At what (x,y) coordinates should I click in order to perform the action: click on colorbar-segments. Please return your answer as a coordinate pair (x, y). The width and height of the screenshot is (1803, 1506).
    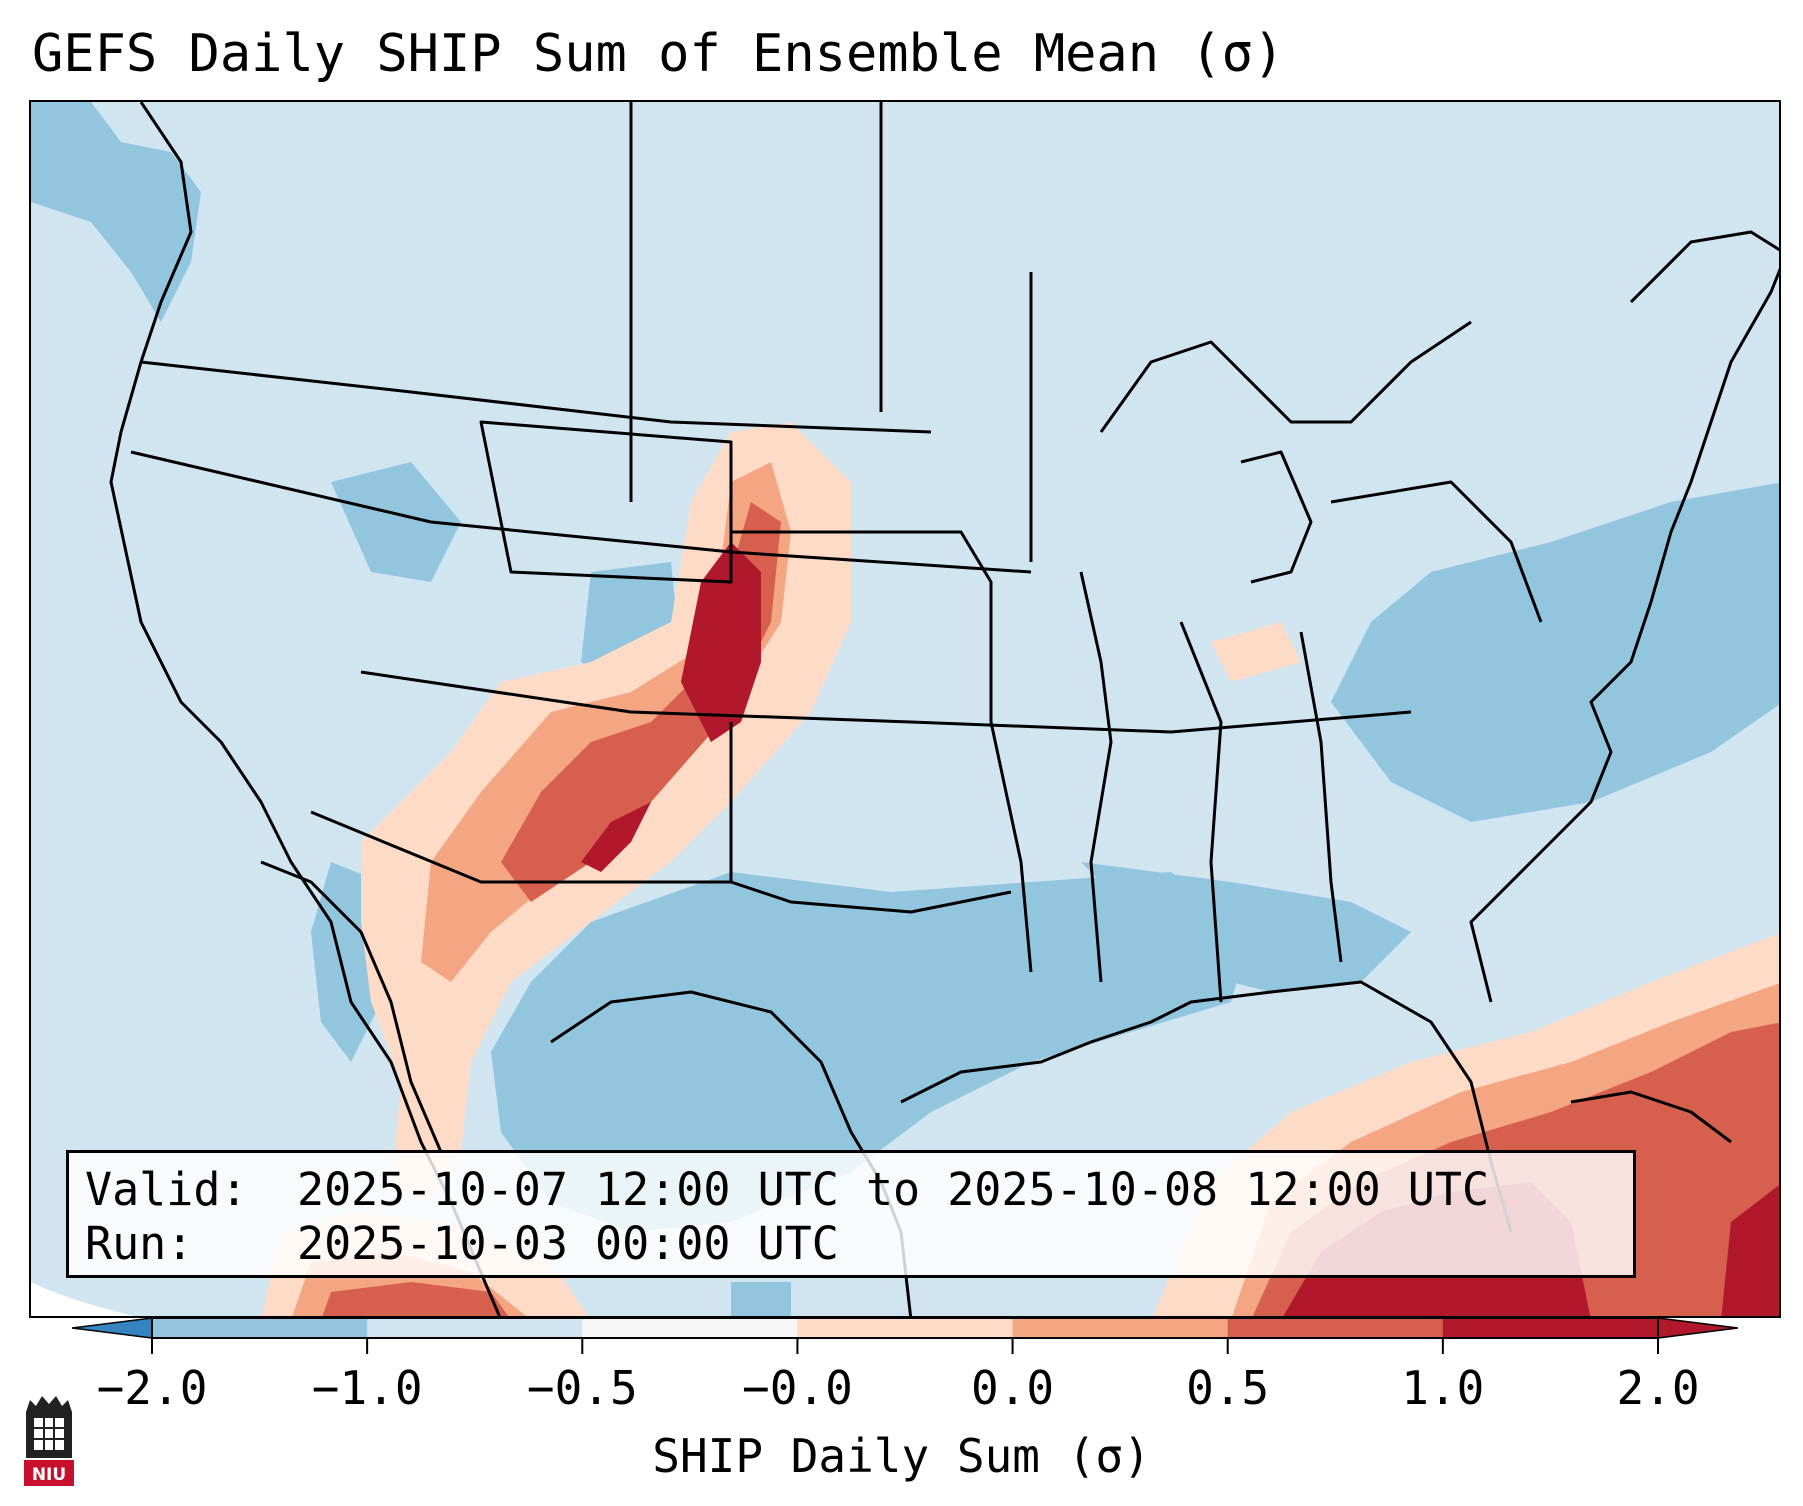
    Looking at the image, I should click on (905, 1328).